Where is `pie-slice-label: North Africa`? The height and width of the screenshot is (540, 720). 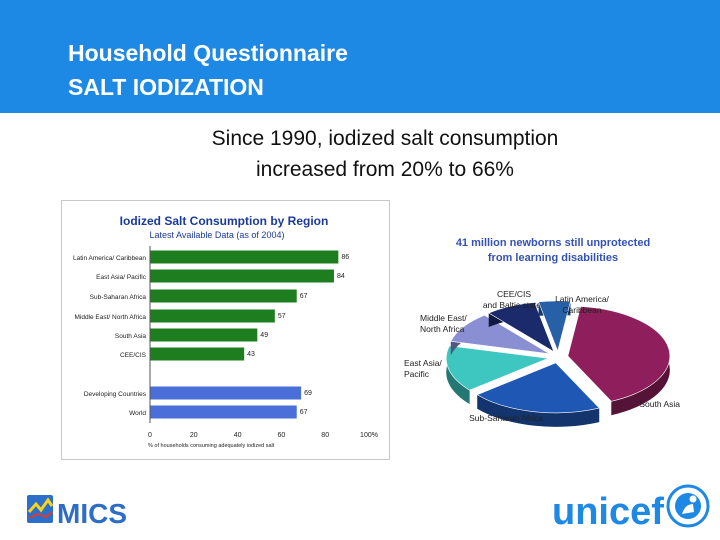 pie-slice-label: North Africa is located at coordinates (442, 329).